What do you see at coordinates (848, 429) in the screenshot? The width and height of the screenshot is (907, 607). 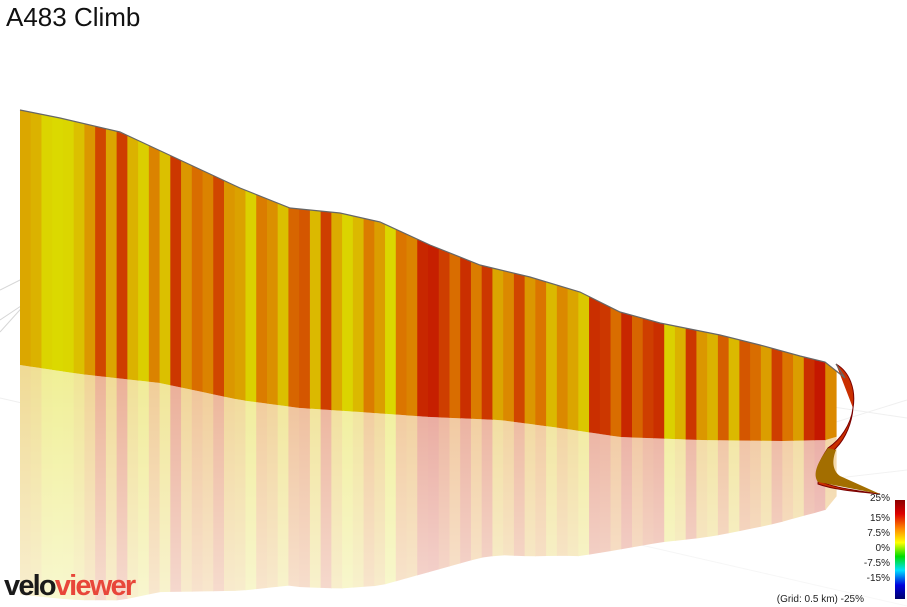 I see `profile-end-curve` at bounding box center [848, 429].